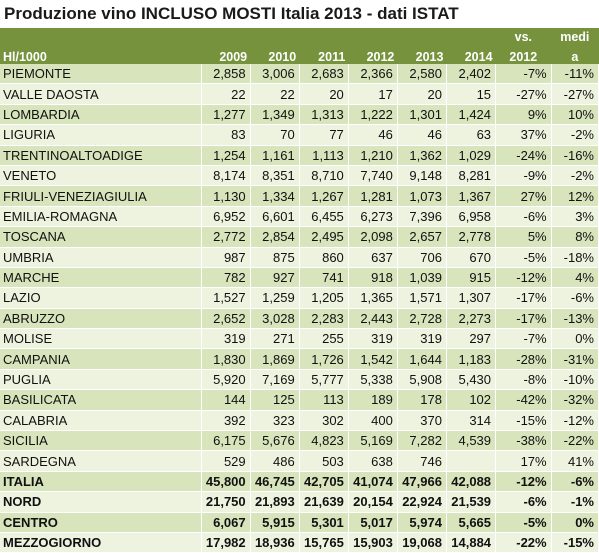 Image resolution: width=599 pixels, height=553 pixels. I want to click on value-cell, so click(471, 461).